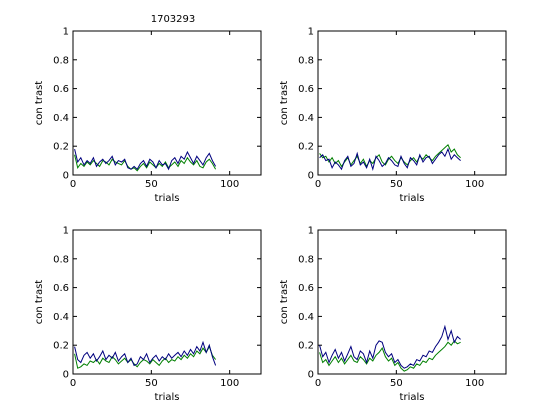 This screenshot has width=560, height=420. I want to click on figure-title: 1703293, so click(173, 19).